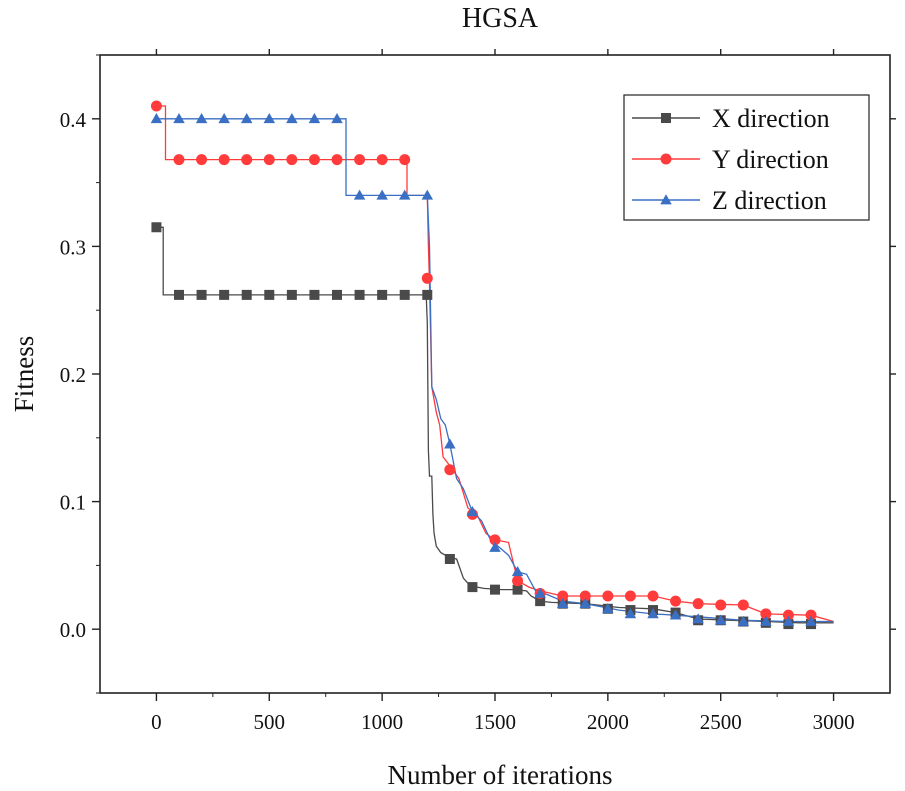  Describe the element at coordinates (24, 374) in the screenshot. I see `y-axis-title: Fitness` at that location.